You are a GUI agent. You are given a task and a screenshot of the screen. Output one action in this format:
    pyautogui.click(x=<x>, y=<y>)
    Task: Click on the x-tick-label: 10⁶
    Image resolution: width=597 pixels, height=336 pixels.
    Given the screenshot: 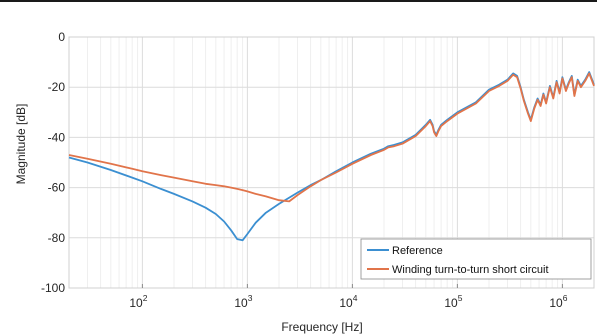 What is the action you would take?
    pyautogui.click(x=558, y=301)
    